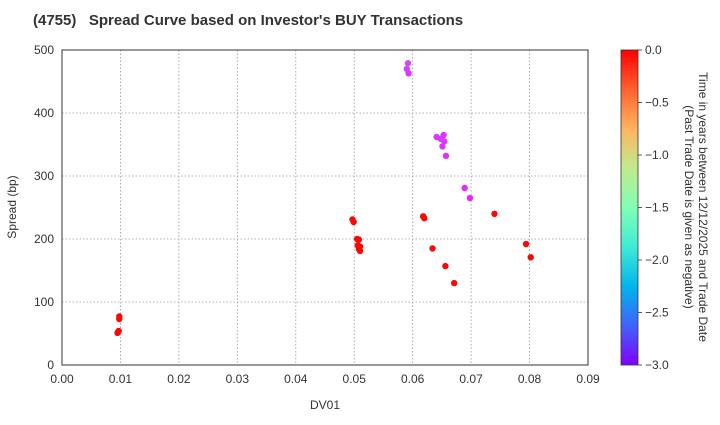 Image resolution: width=720 pixels, height=425 pixels. Describe the element at coordinates (588, 379) in the screenshot. I see `x-tick-label: 0.09` at that location.